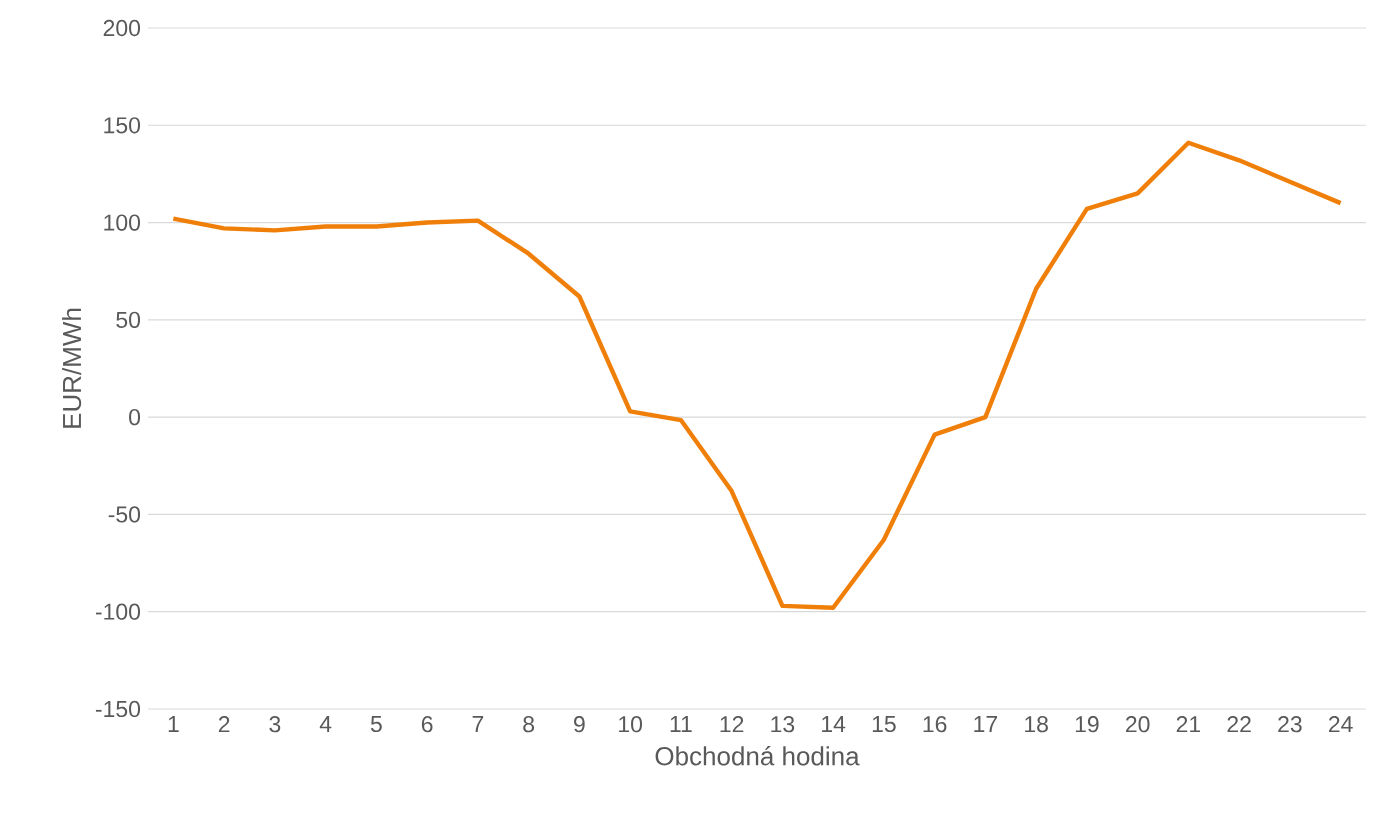 The height and width of the screenshot is (818, 1386). I want to click on x-tick-label: 9, so click(579, 724).